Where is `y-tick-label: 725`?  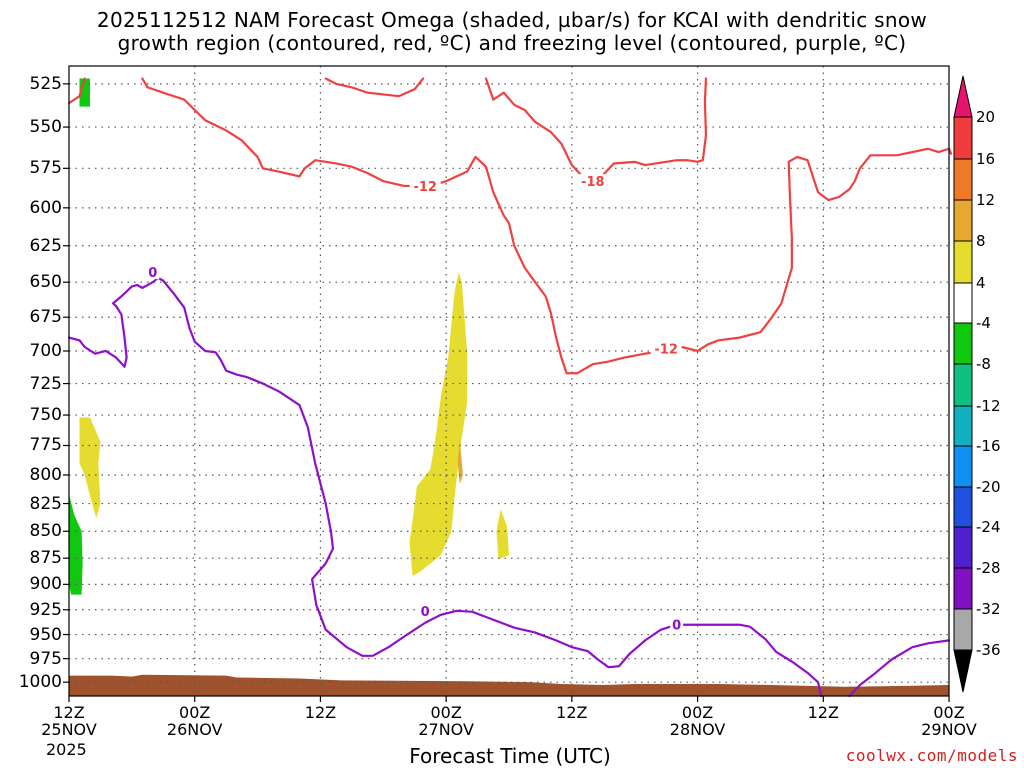 y-tick-label: 725 is located at coordinates (45, 383).